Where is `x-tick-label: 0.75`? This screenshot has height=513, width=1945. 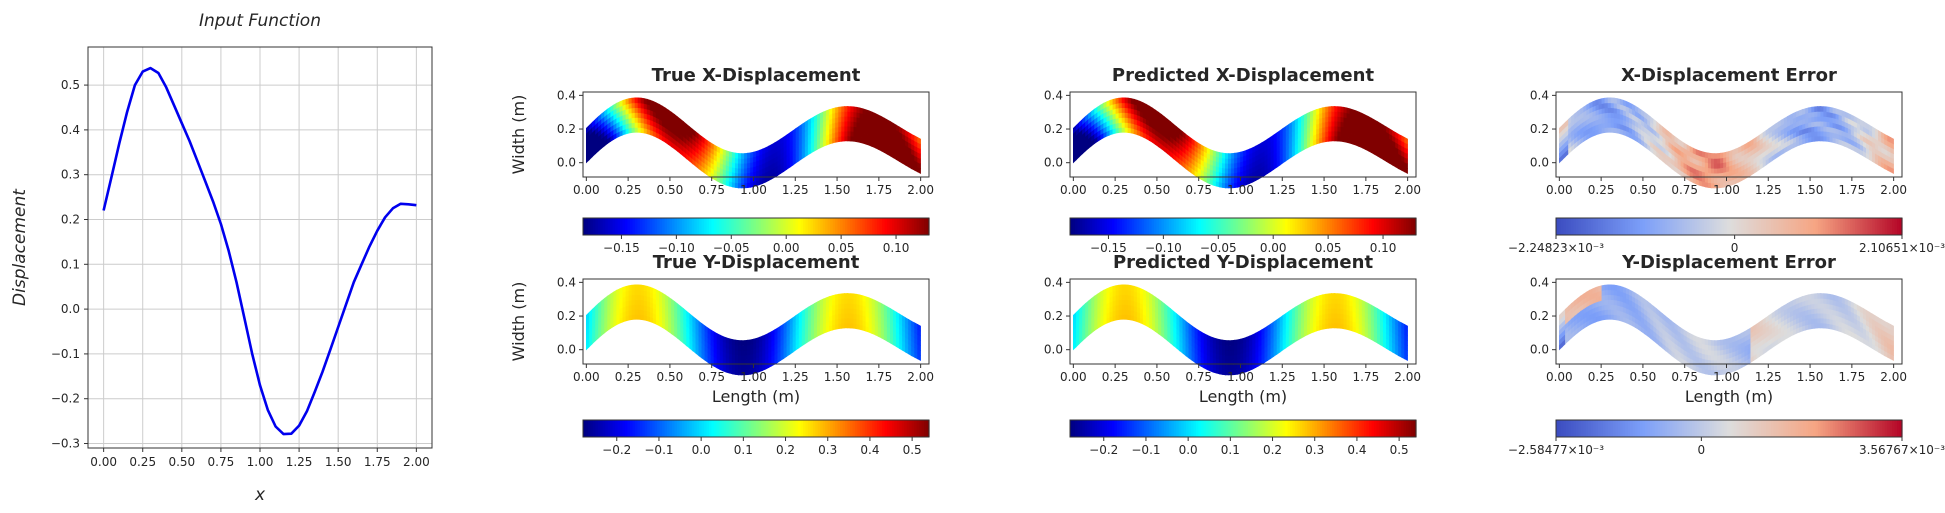 x-tick-label: 0.75 is located at coordinates (711, 190).